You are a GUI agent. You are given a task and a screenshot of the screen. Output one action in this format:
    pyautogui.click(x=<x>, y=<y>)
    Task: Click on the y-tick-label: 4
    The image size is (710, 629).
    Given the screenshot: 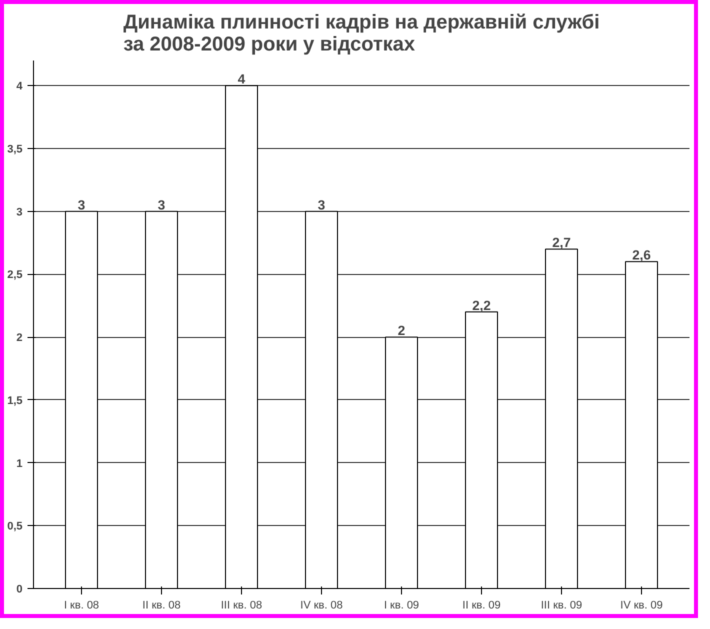 What is the action you would take?
    pyautogui.click(x=20, y=86)
    